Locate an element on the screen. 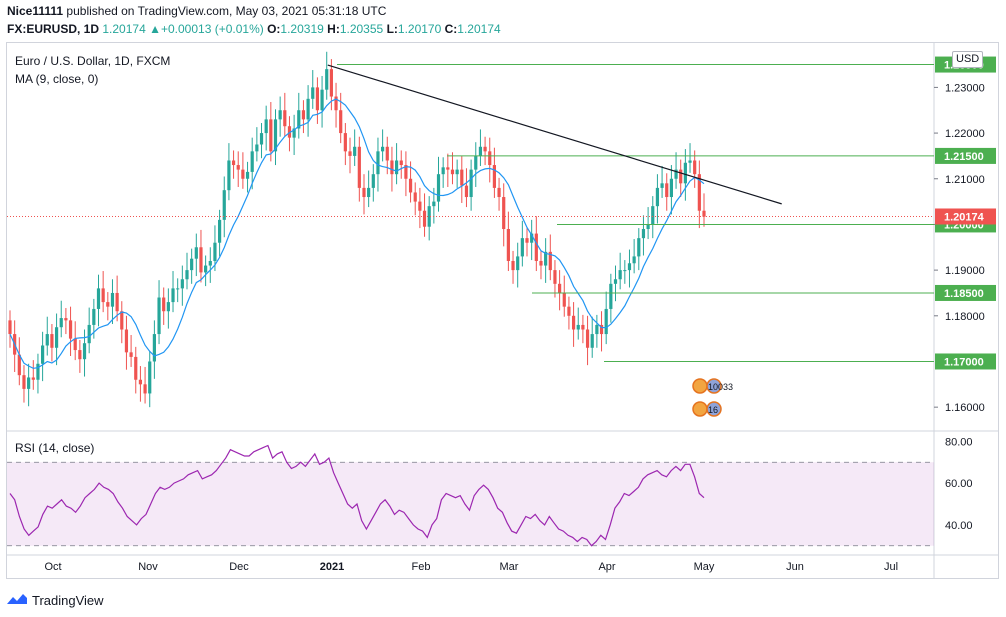 The height and width of the screenshot is (617, 1006). price-tick-label: 1.19000 is located at coordinates (965, 271).